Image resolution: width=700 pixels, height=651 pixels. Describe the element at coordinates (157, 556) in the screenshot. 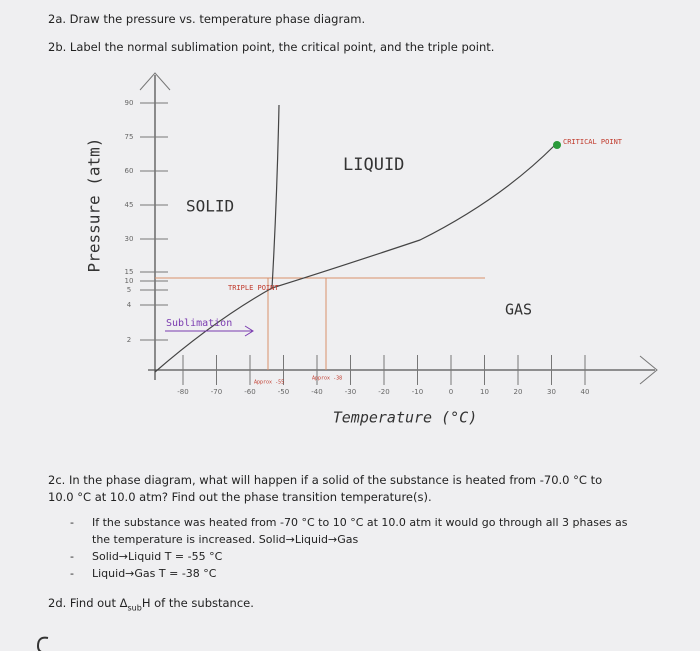

I see `answer-text: Solid→Liquid T = -55 °C` at that location.